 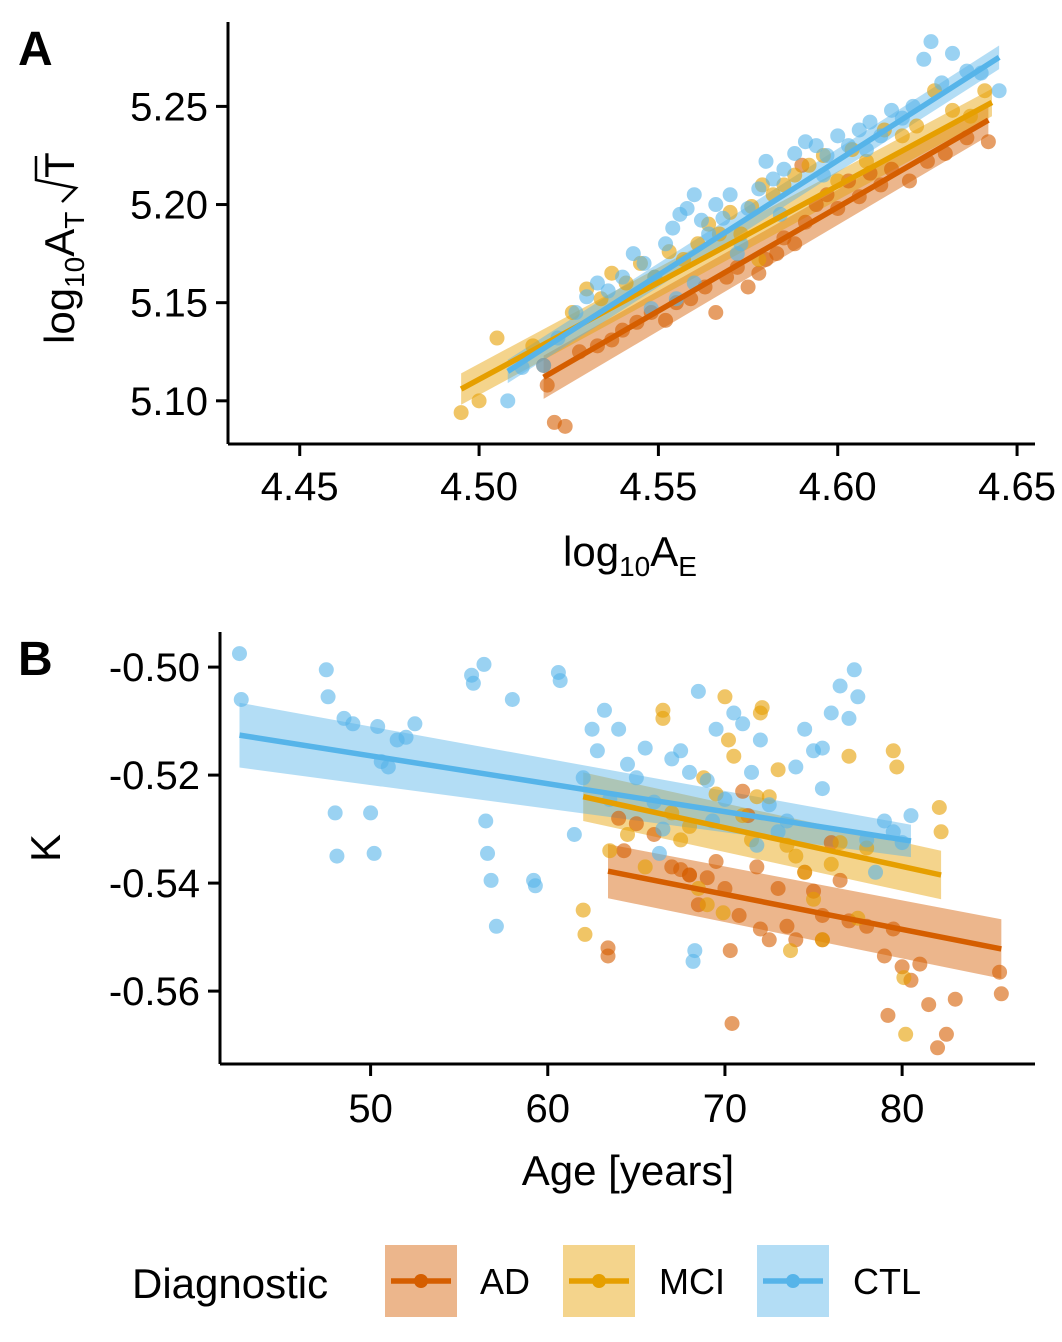 I want to click on sqrt-symbol-icon, so click(x=56, y=179).